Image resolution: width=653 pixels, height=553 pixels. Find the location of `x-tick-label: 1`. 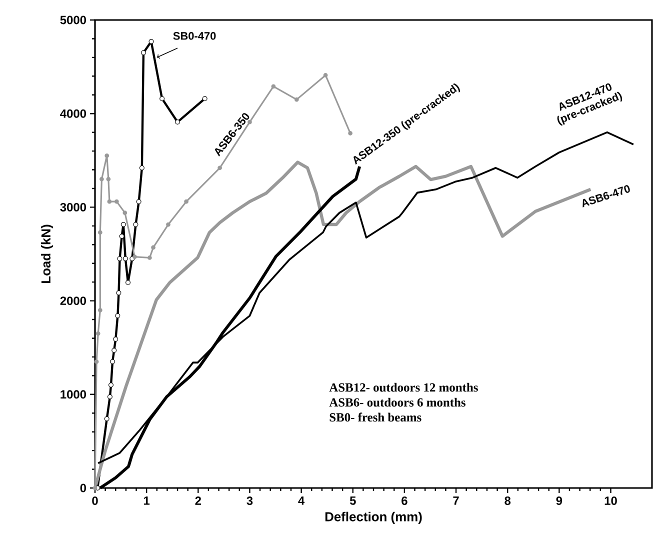

x-tick-label: 1 is located at coordinates (147, 500).